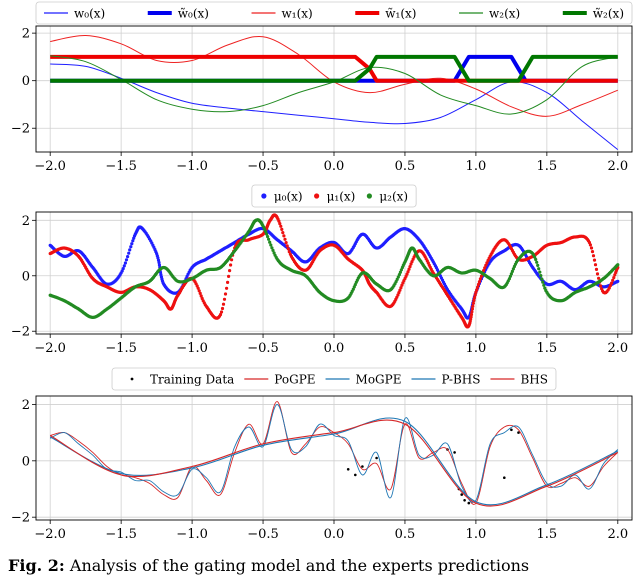  I want to click on legend-entry: μ₂(x), so click(387, 196).